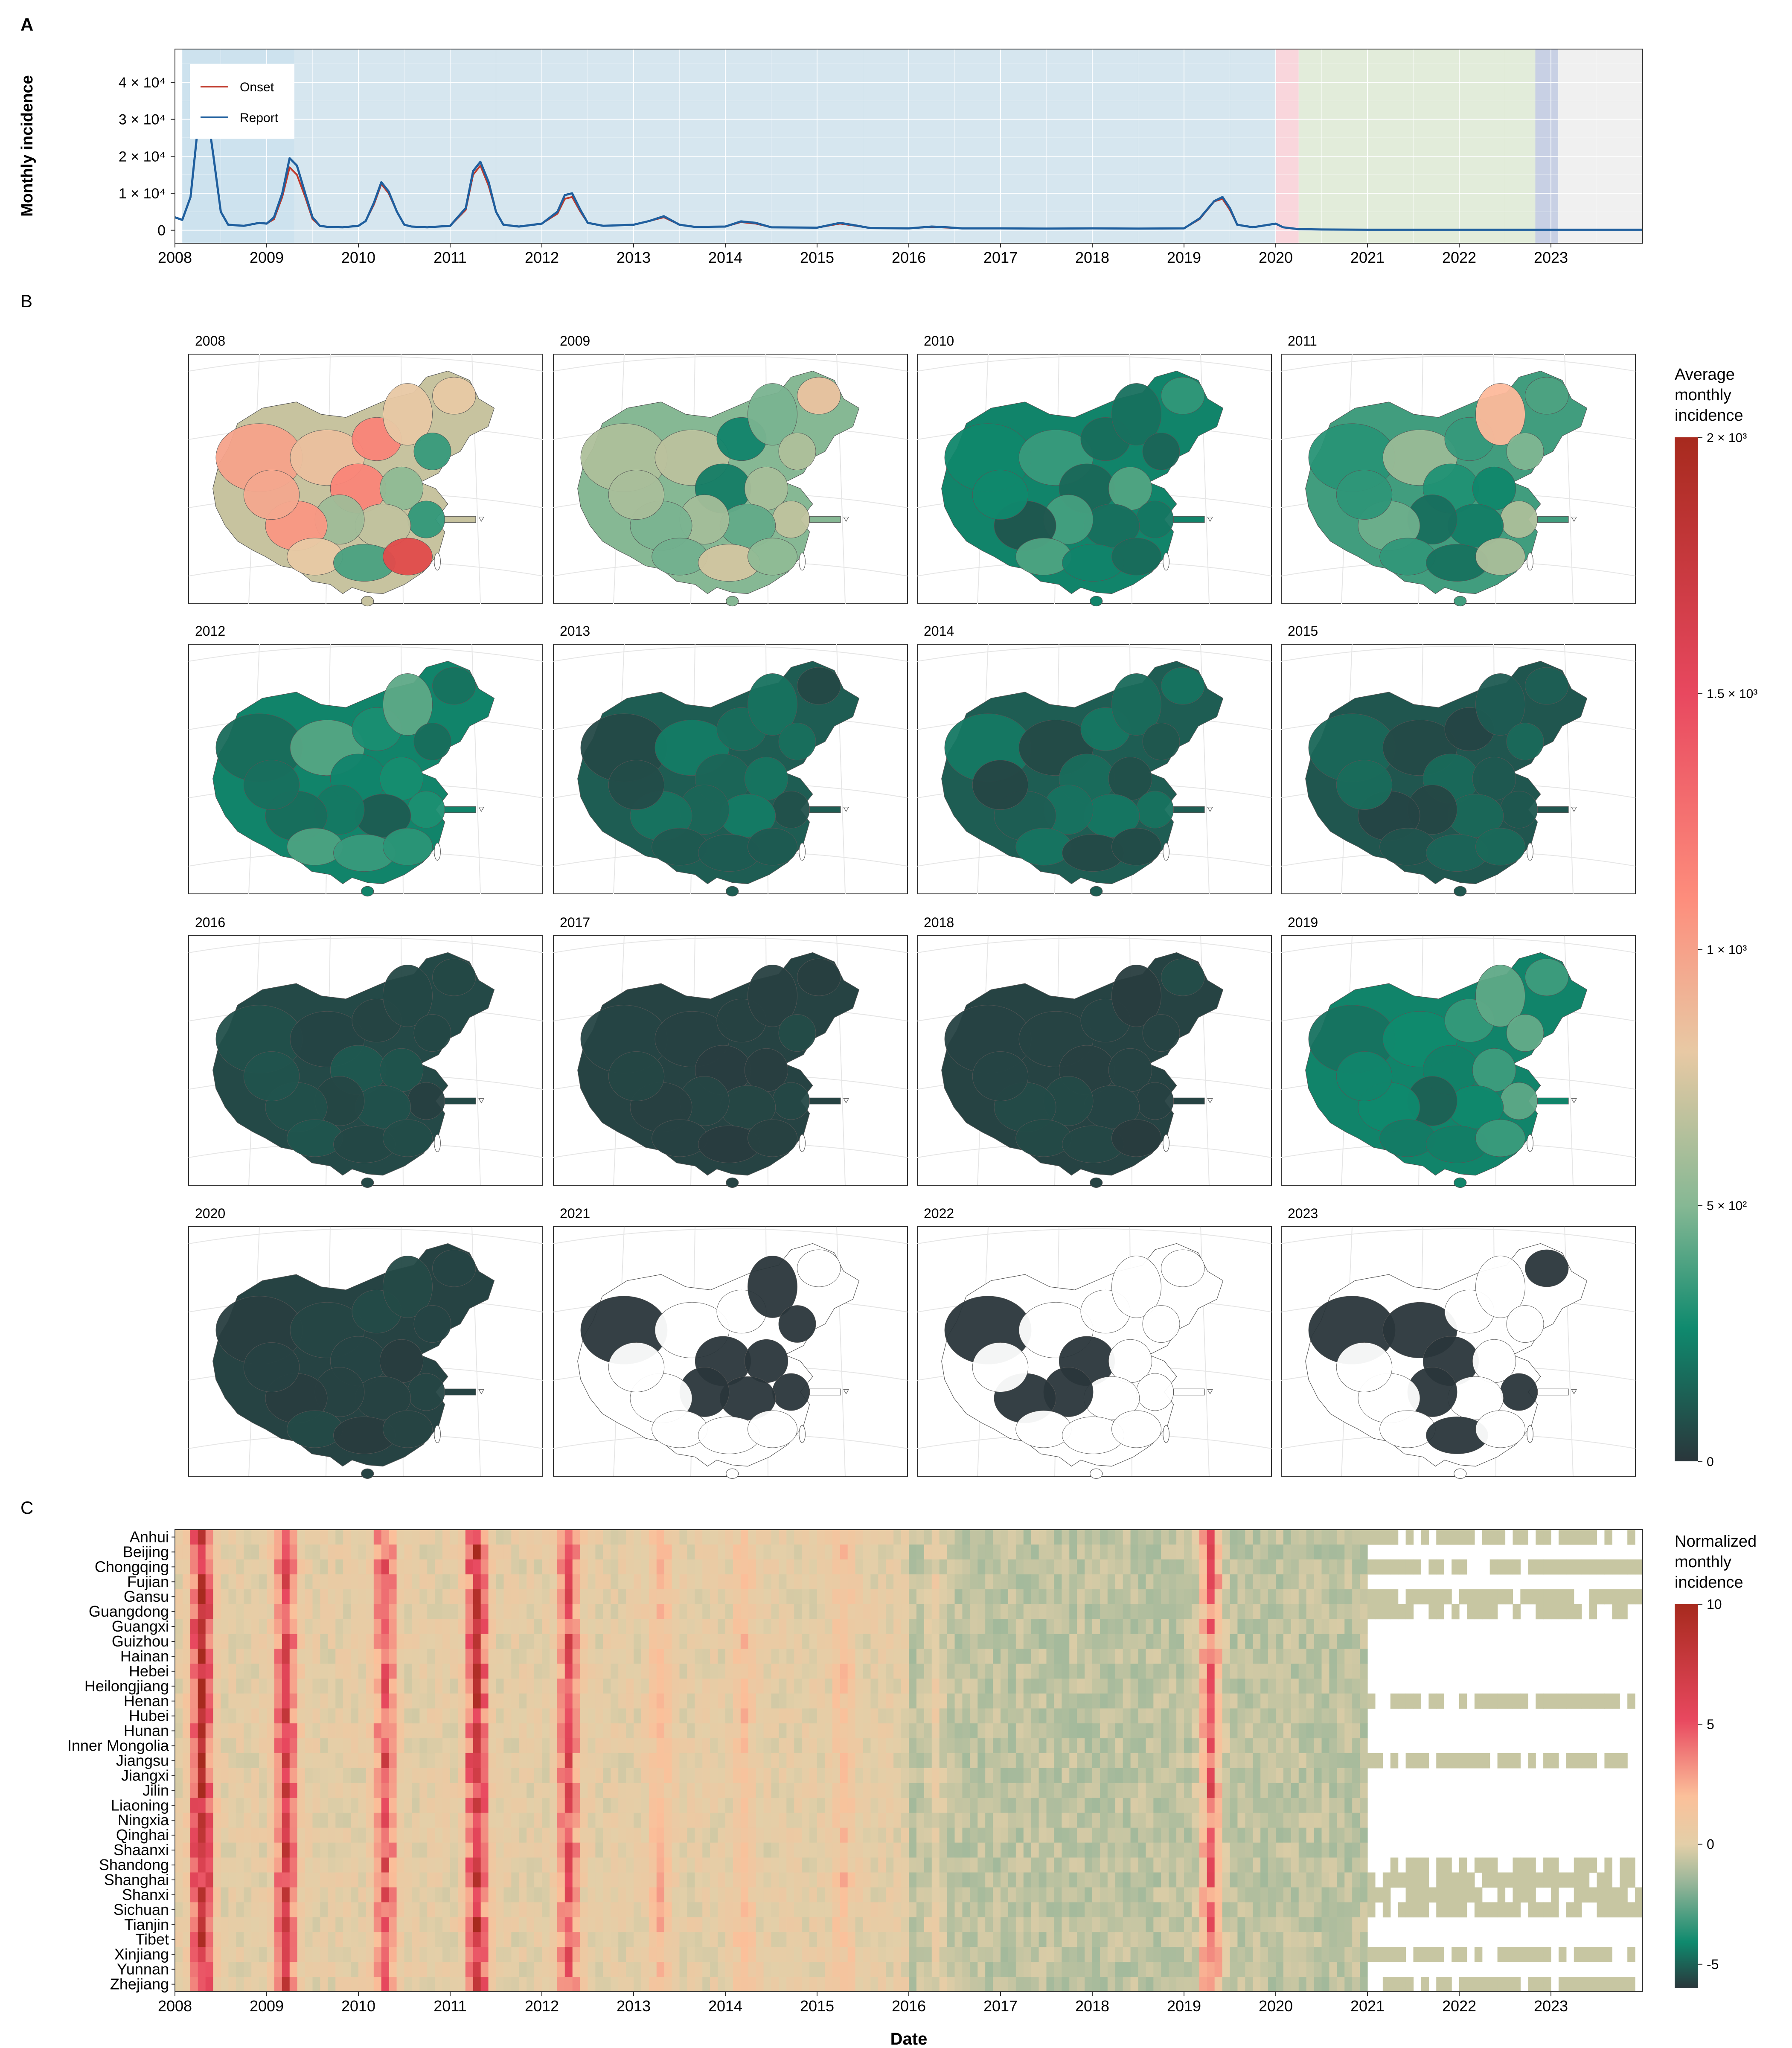 Image resolution: width=1792 pixels, height=2048 pixels. What do you see at coordinates (365, 760) in the screenshot?
I see `map-panel-2012: 2012` at bounding box center [365, 760].